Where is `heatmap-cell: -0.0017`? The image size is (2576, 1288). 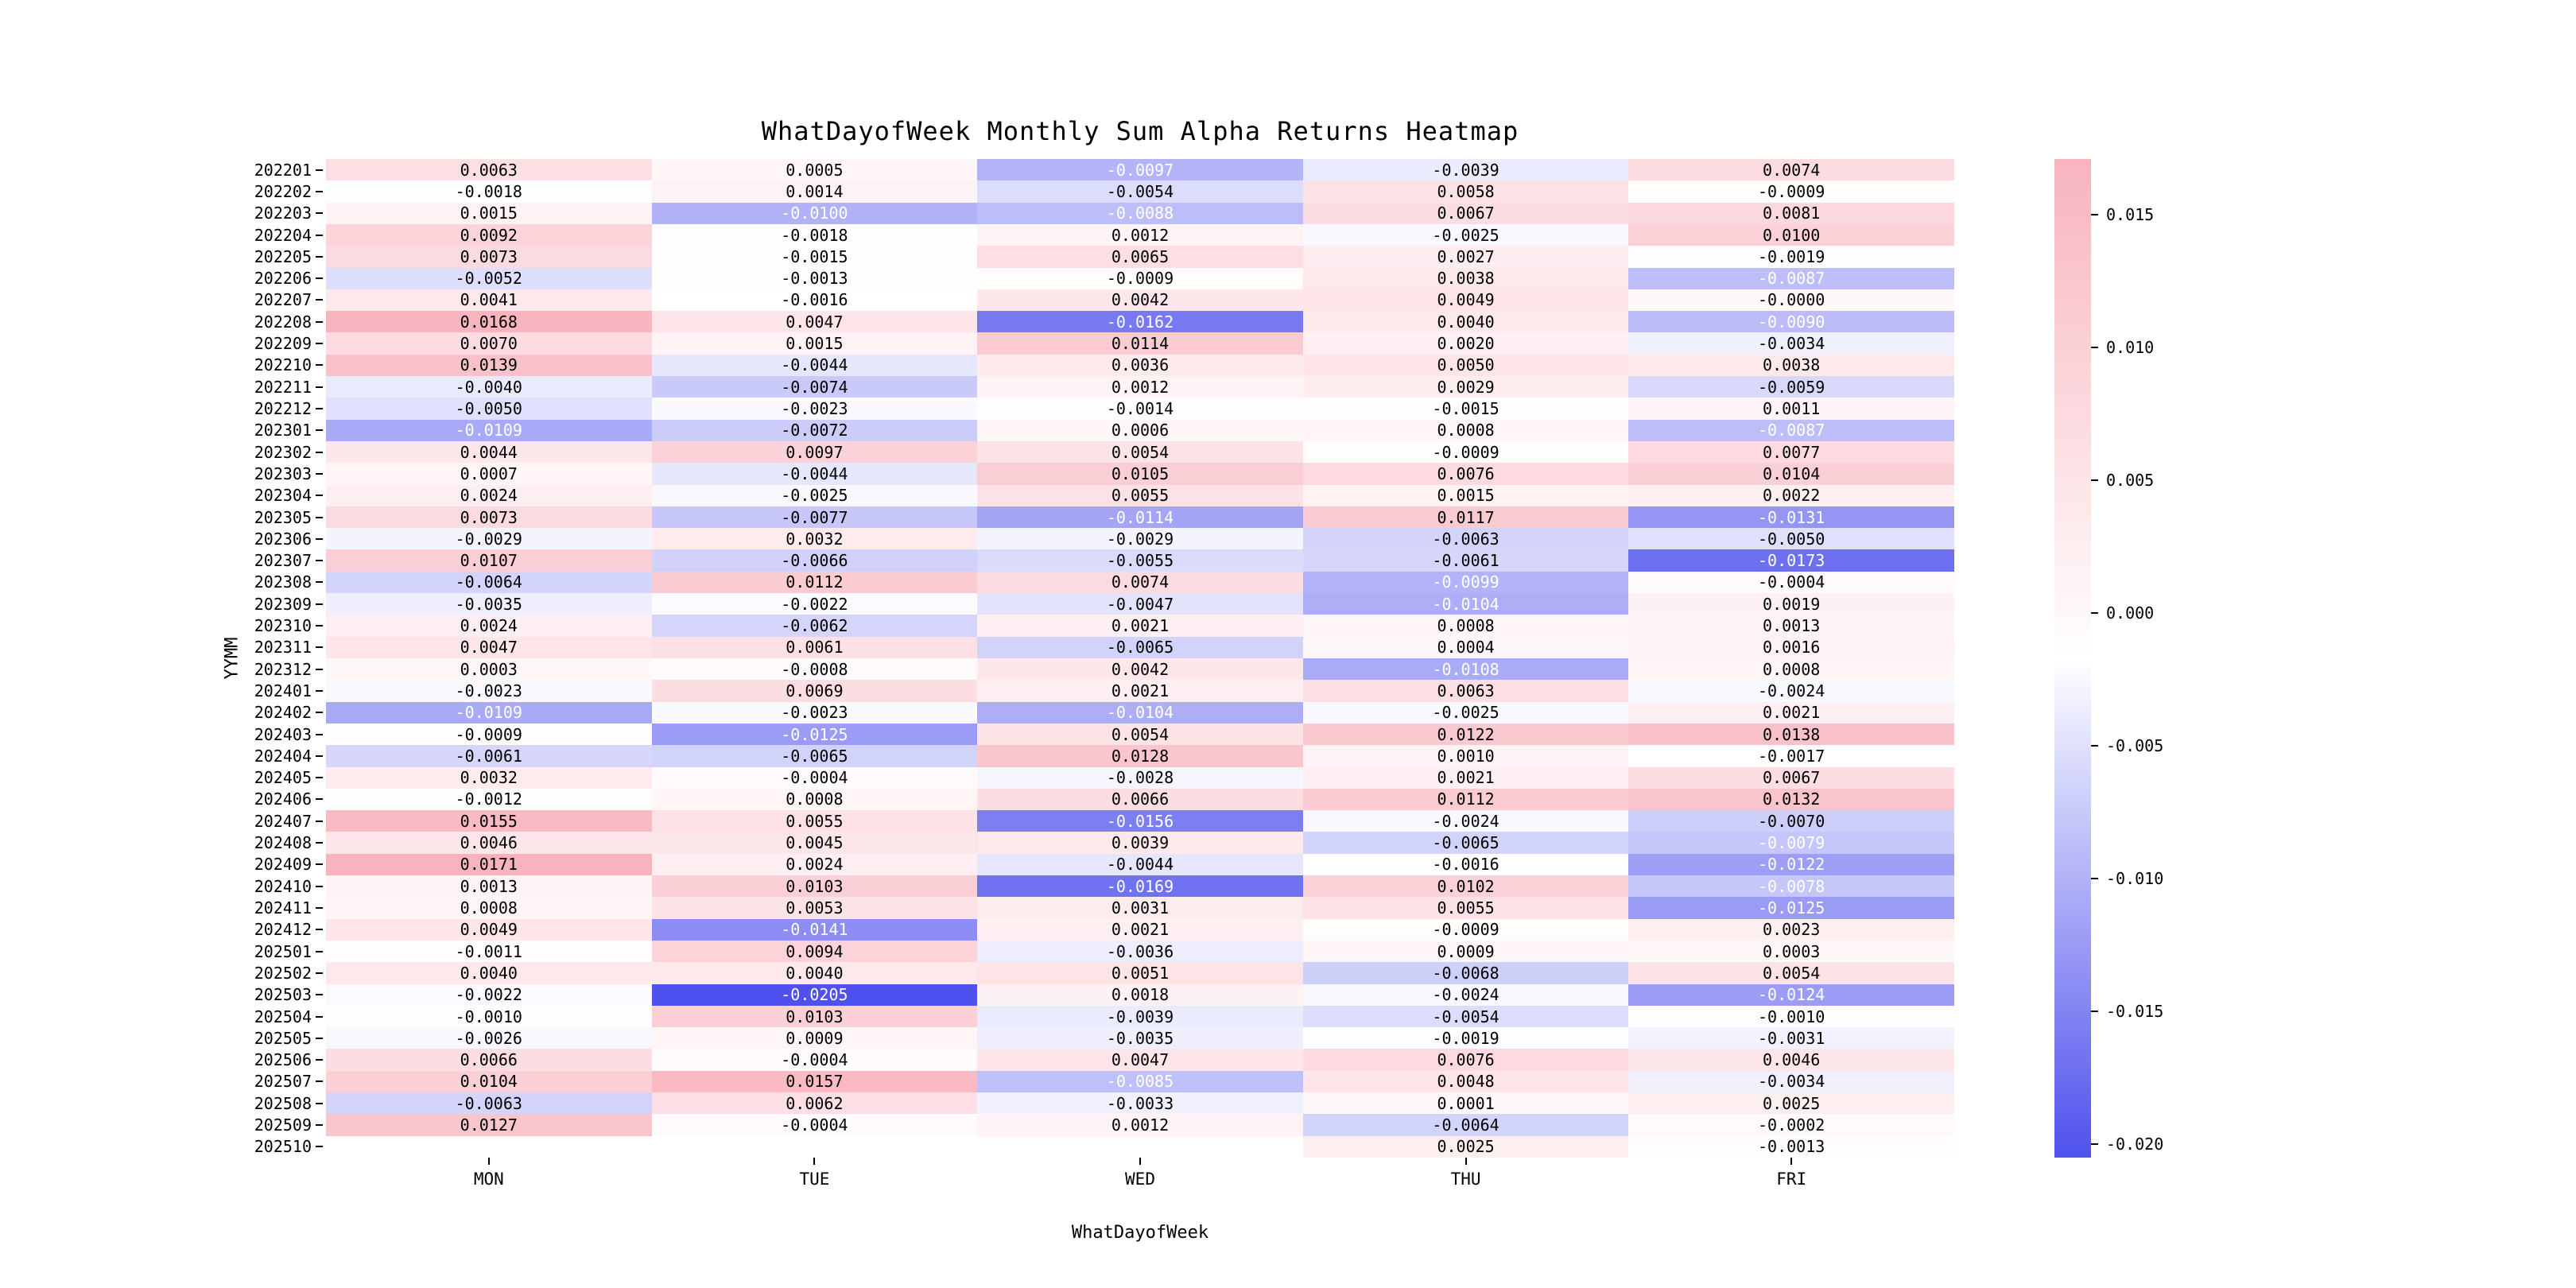 heatmap-cell: -0.0017 is located at coordinates (1791, 756).